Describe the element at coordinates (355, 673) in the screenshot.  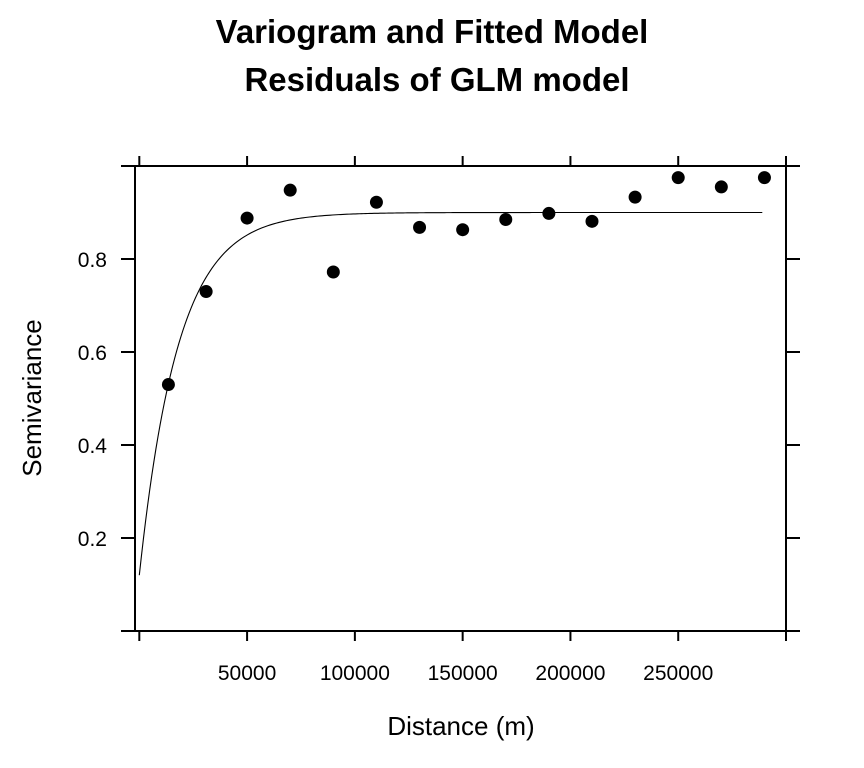
I see `x-tick-label: 100000` at that location.